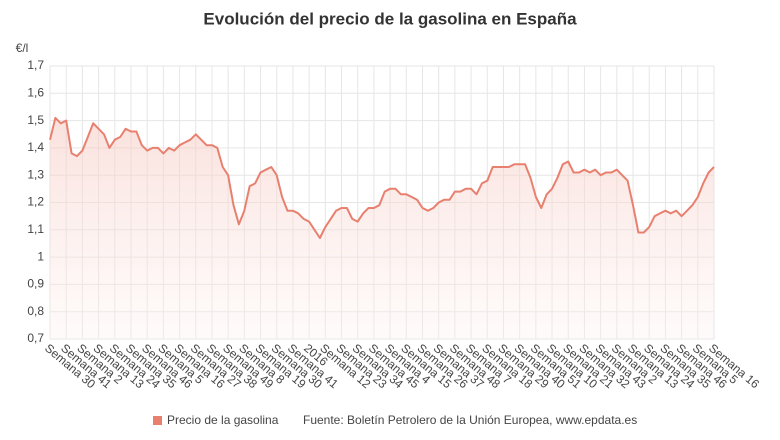  I want to click on y-tick-label: 0,7, so click(35, 338).